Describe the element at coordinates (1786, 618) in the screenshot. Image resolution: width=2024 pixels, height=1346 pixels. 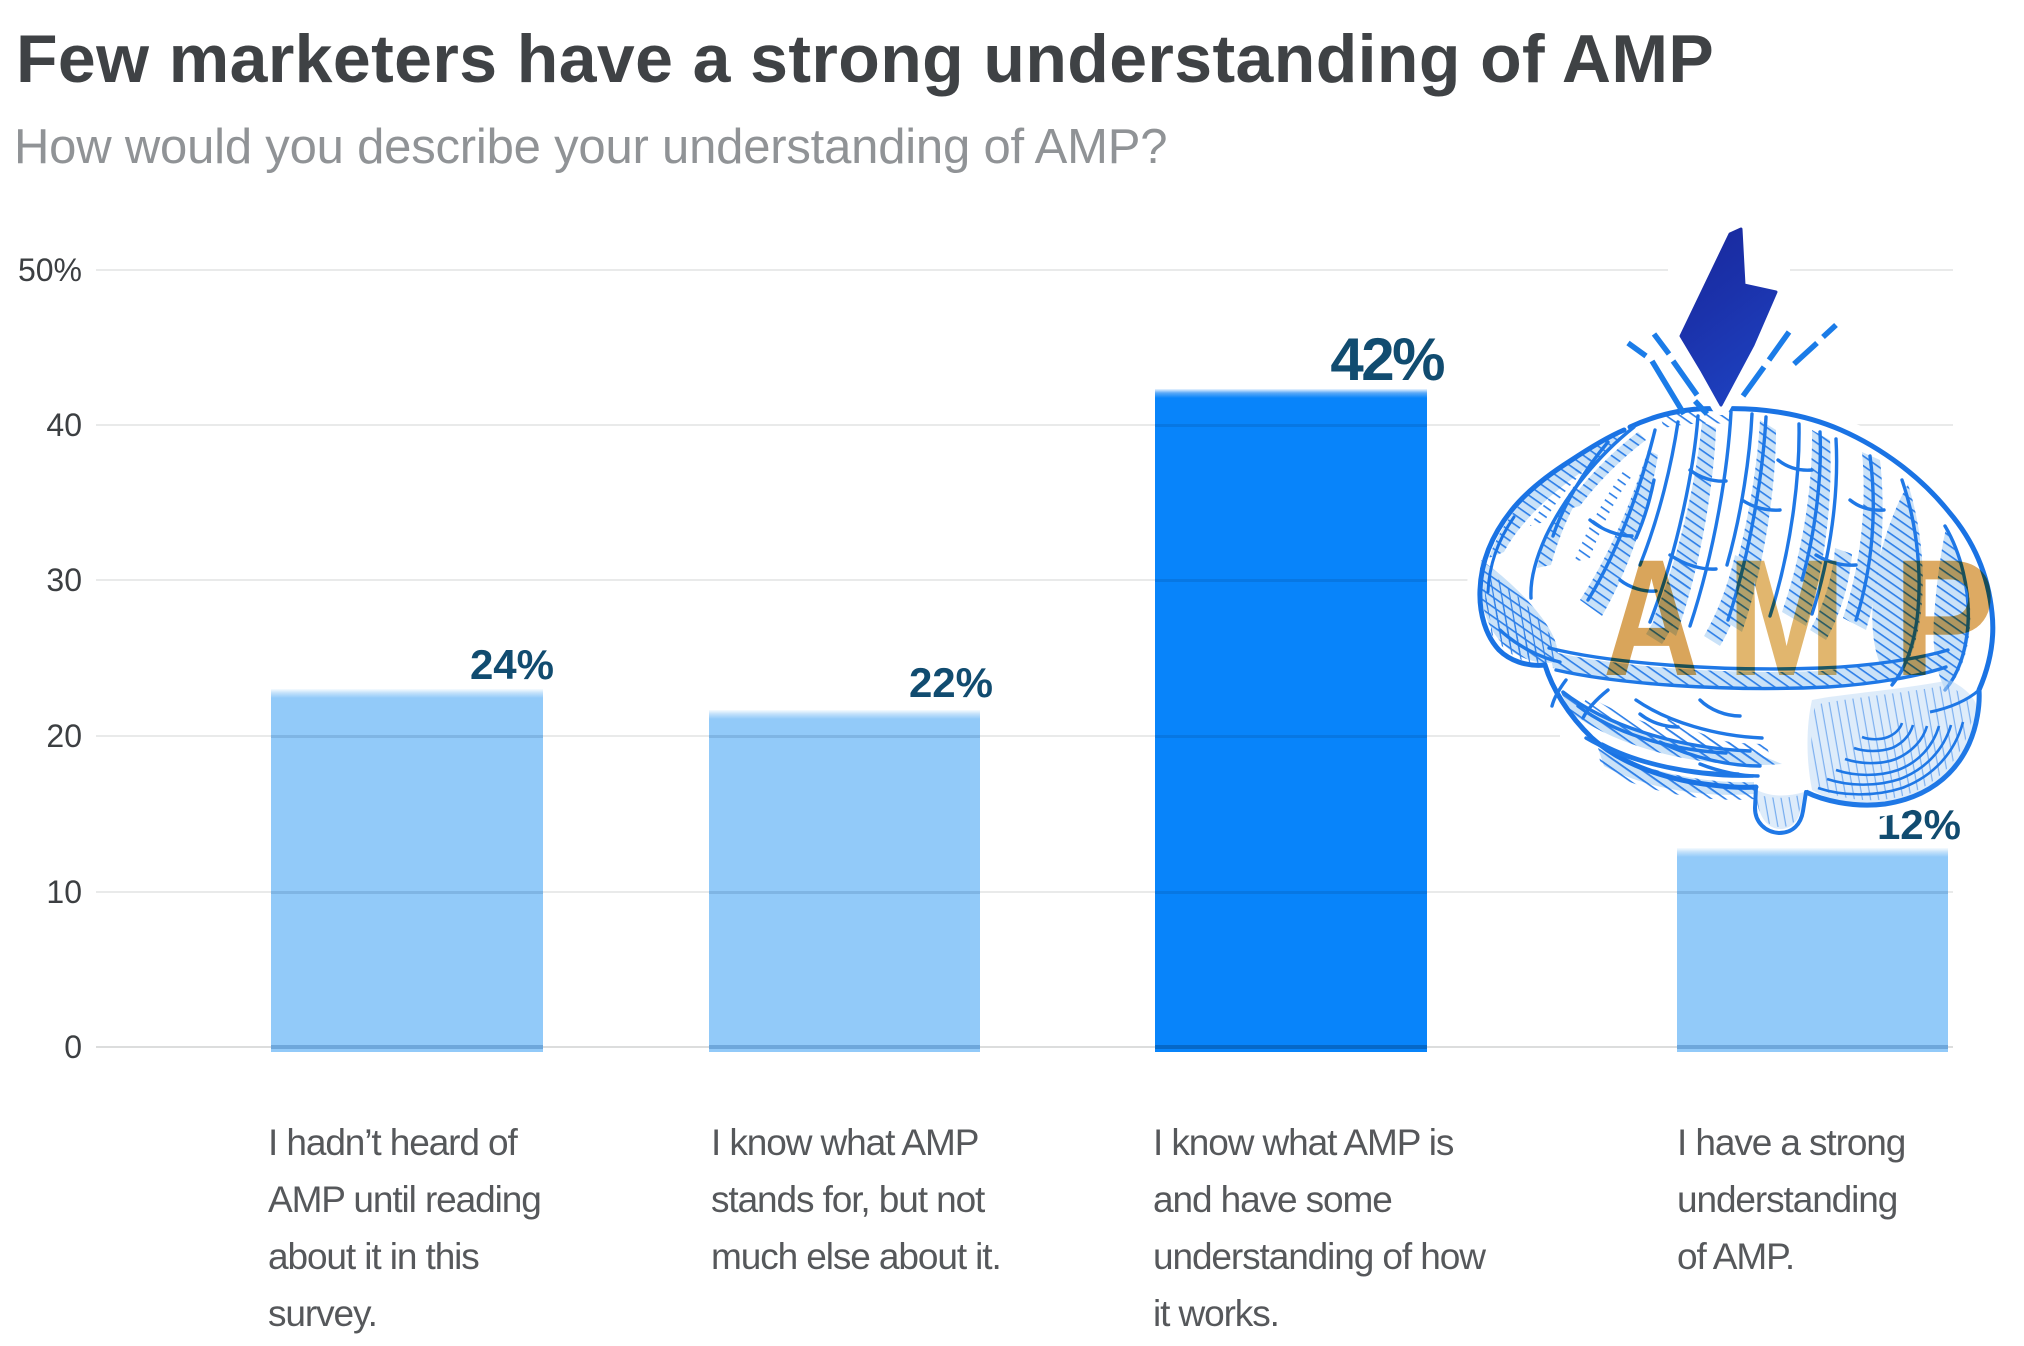
I see `svg-text: M` at that location.